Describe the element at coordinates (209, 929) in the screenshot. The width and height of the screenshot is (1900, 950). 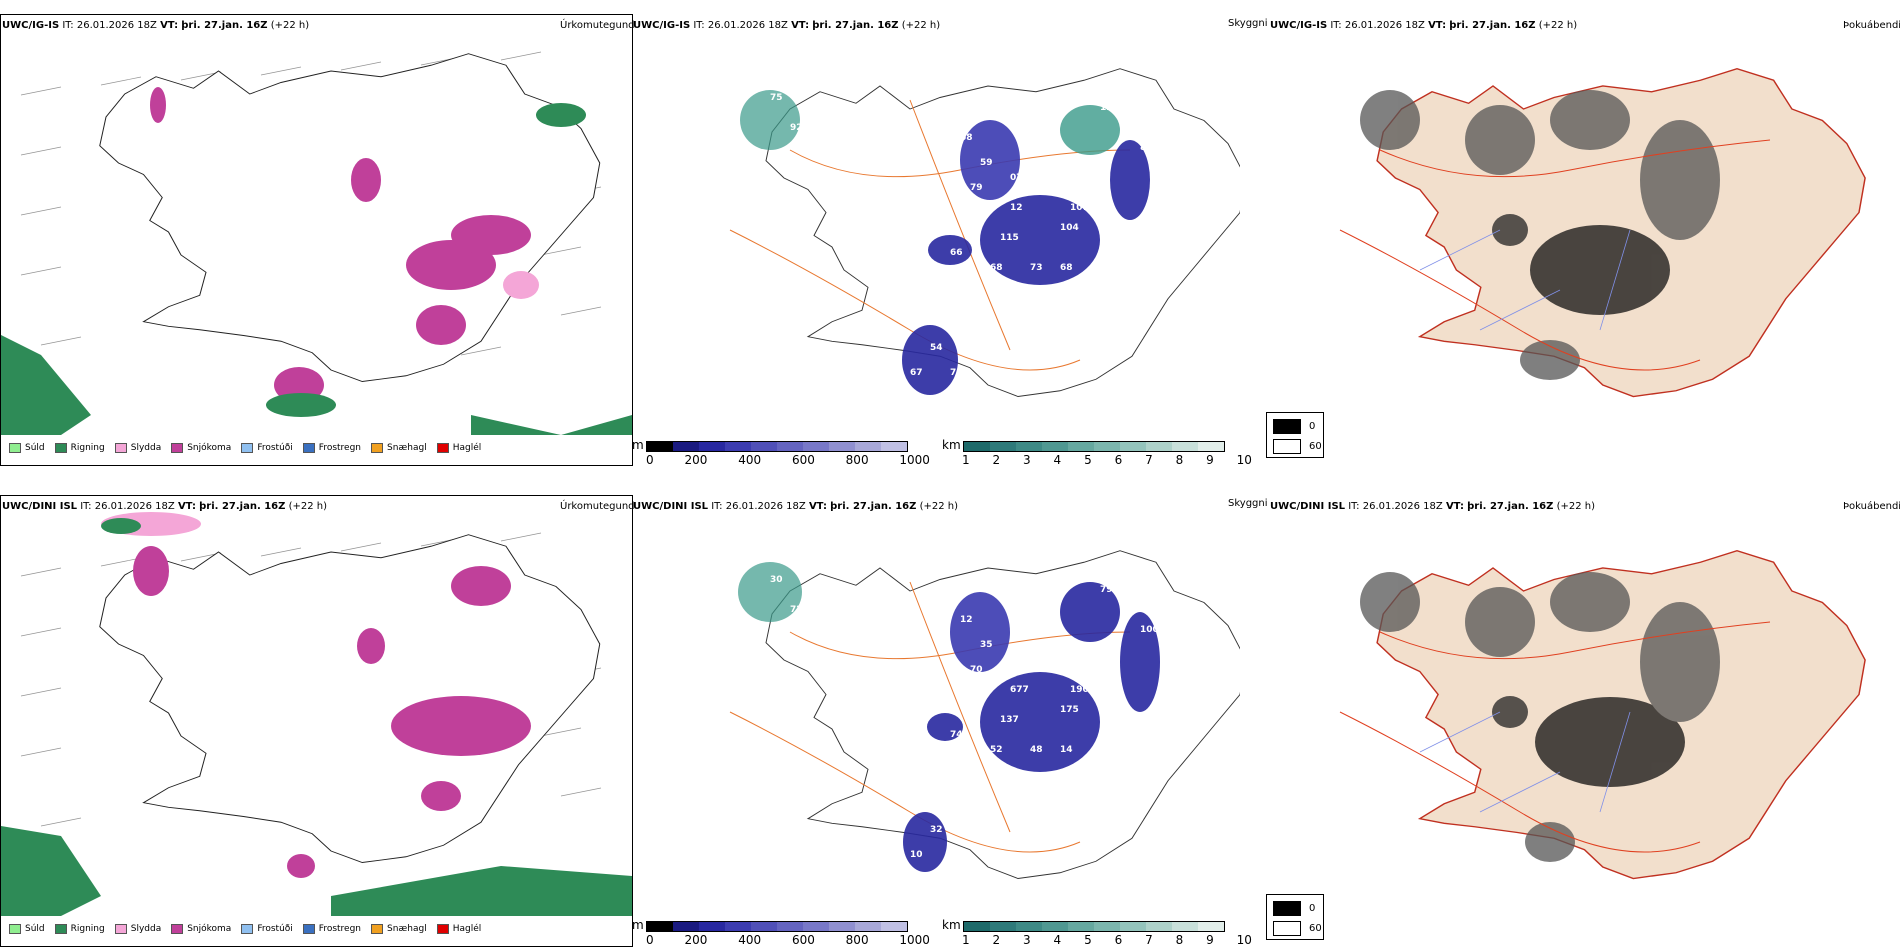
I see `legend-label: Snjókoma` at that location.